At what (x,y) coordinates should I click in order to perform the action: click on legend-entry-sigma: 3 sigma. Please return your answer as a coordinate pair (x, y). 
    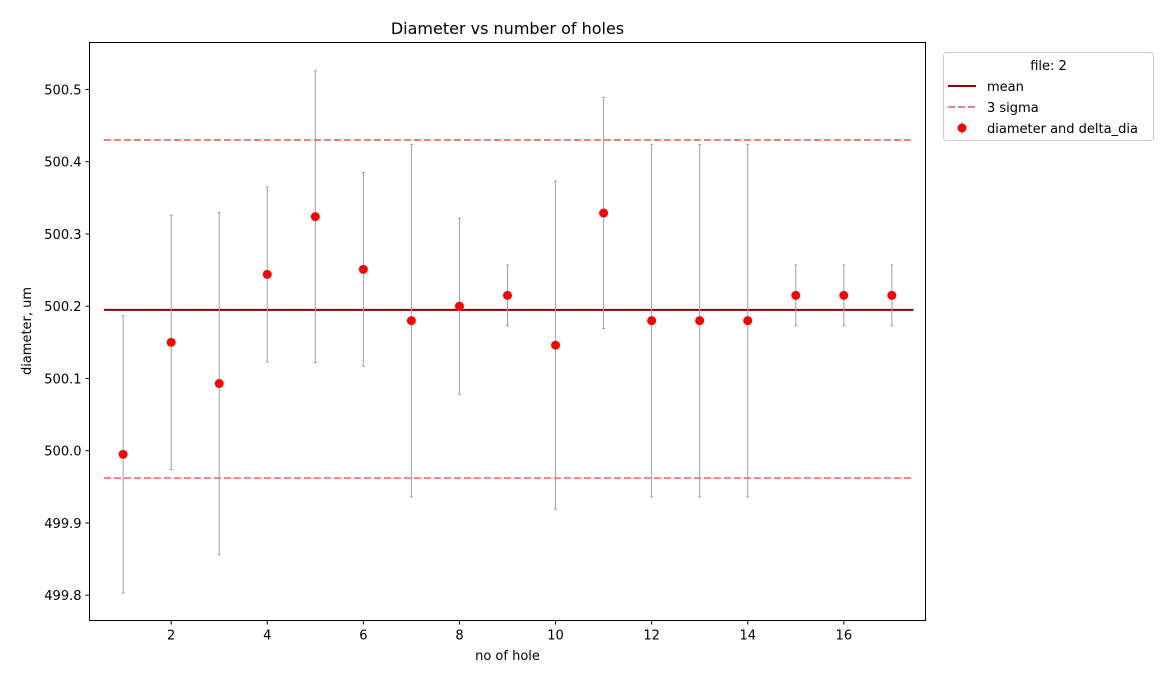
    Looking at the image, I should click on (1013, 108).